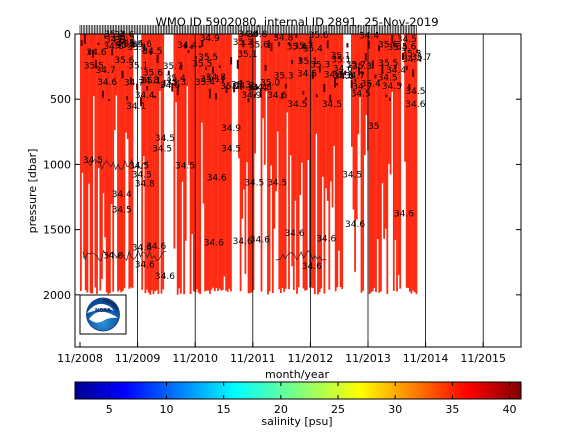 This screenshot has height=432, width=576. I want to click on salinity-annotation: 35, so click(373, 127).